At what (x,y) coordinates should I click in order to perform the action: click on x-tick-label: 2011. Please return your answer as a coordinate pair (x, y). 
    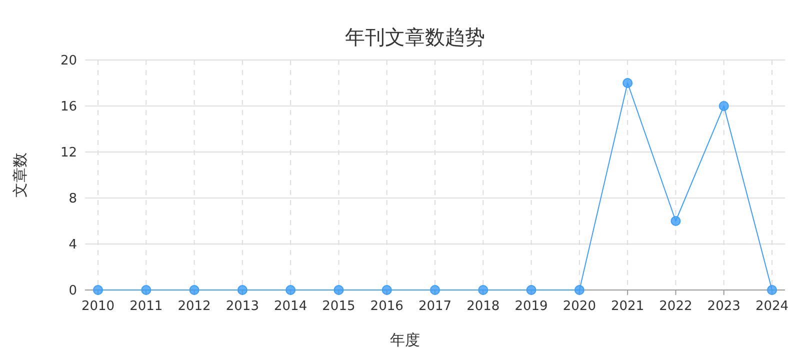
    Looking at the image, I should click on (146, 306).